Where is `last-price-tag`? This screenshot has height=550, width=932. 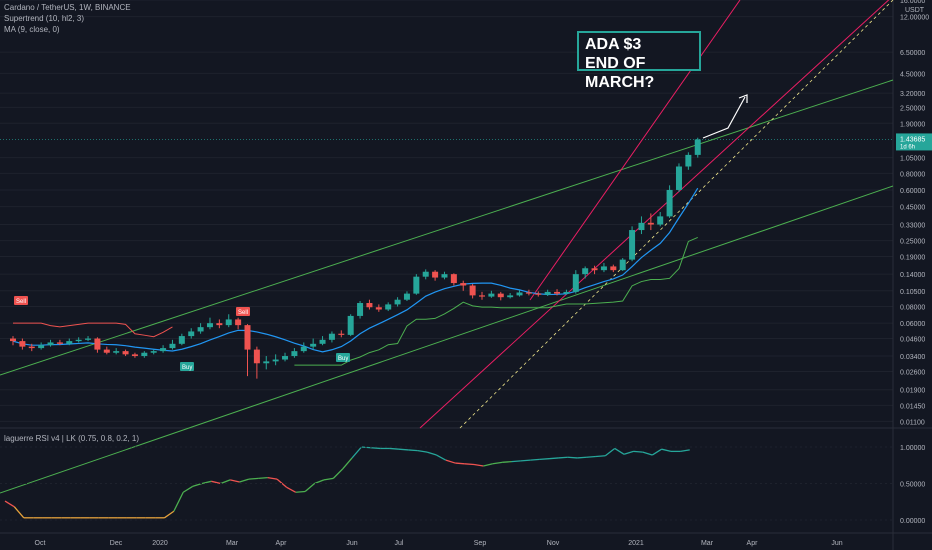
last-price-tag is located at coordinates (914, 142).